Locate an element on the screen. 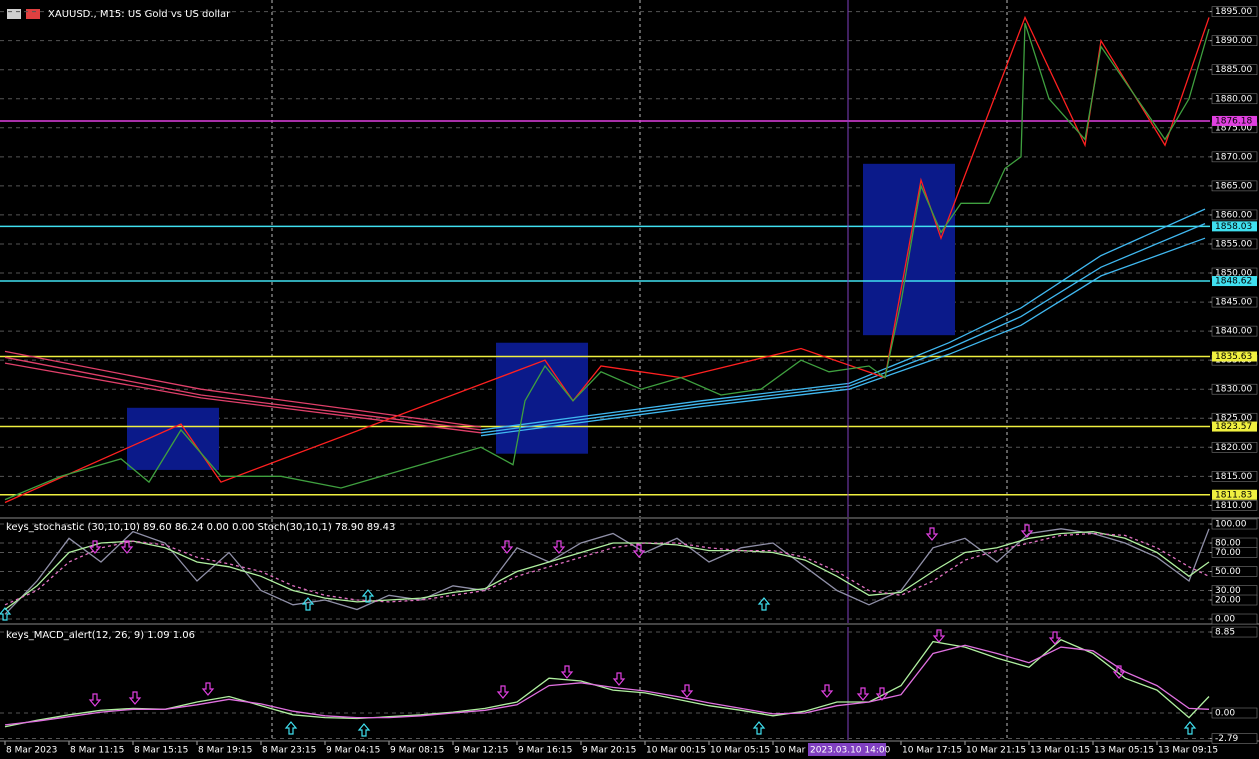 The width and height of the screenshot is (1259, 759). x-tick-label: 10 Mar 21:15 is located at coordinates (996, 751).